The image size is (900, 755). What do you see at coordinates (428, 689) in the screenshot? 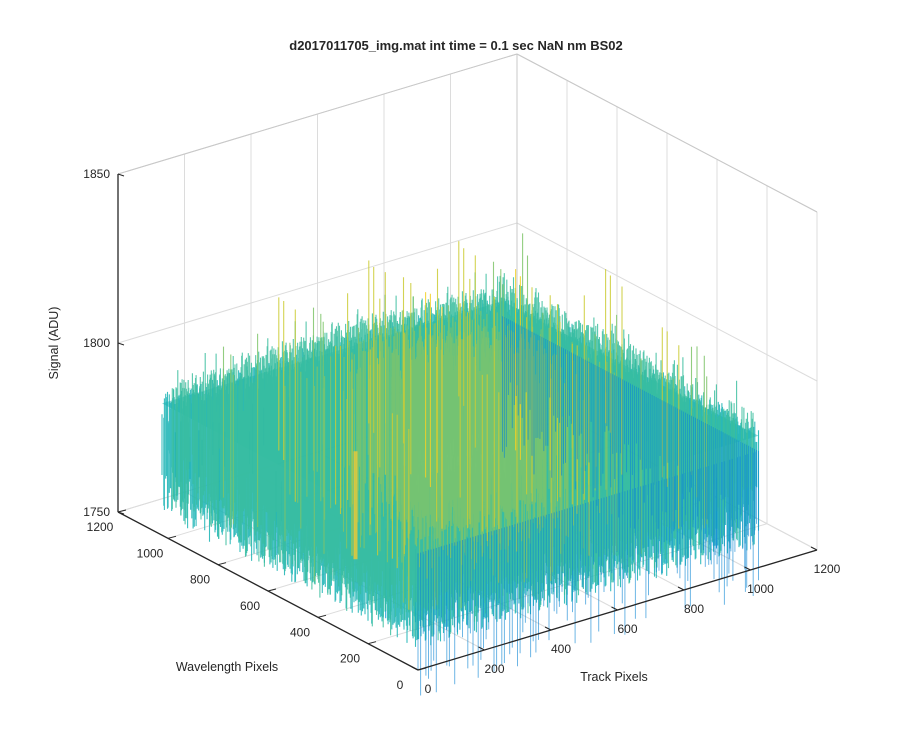
I see `x-tick-label: 0` at bounding box center [428, 689].